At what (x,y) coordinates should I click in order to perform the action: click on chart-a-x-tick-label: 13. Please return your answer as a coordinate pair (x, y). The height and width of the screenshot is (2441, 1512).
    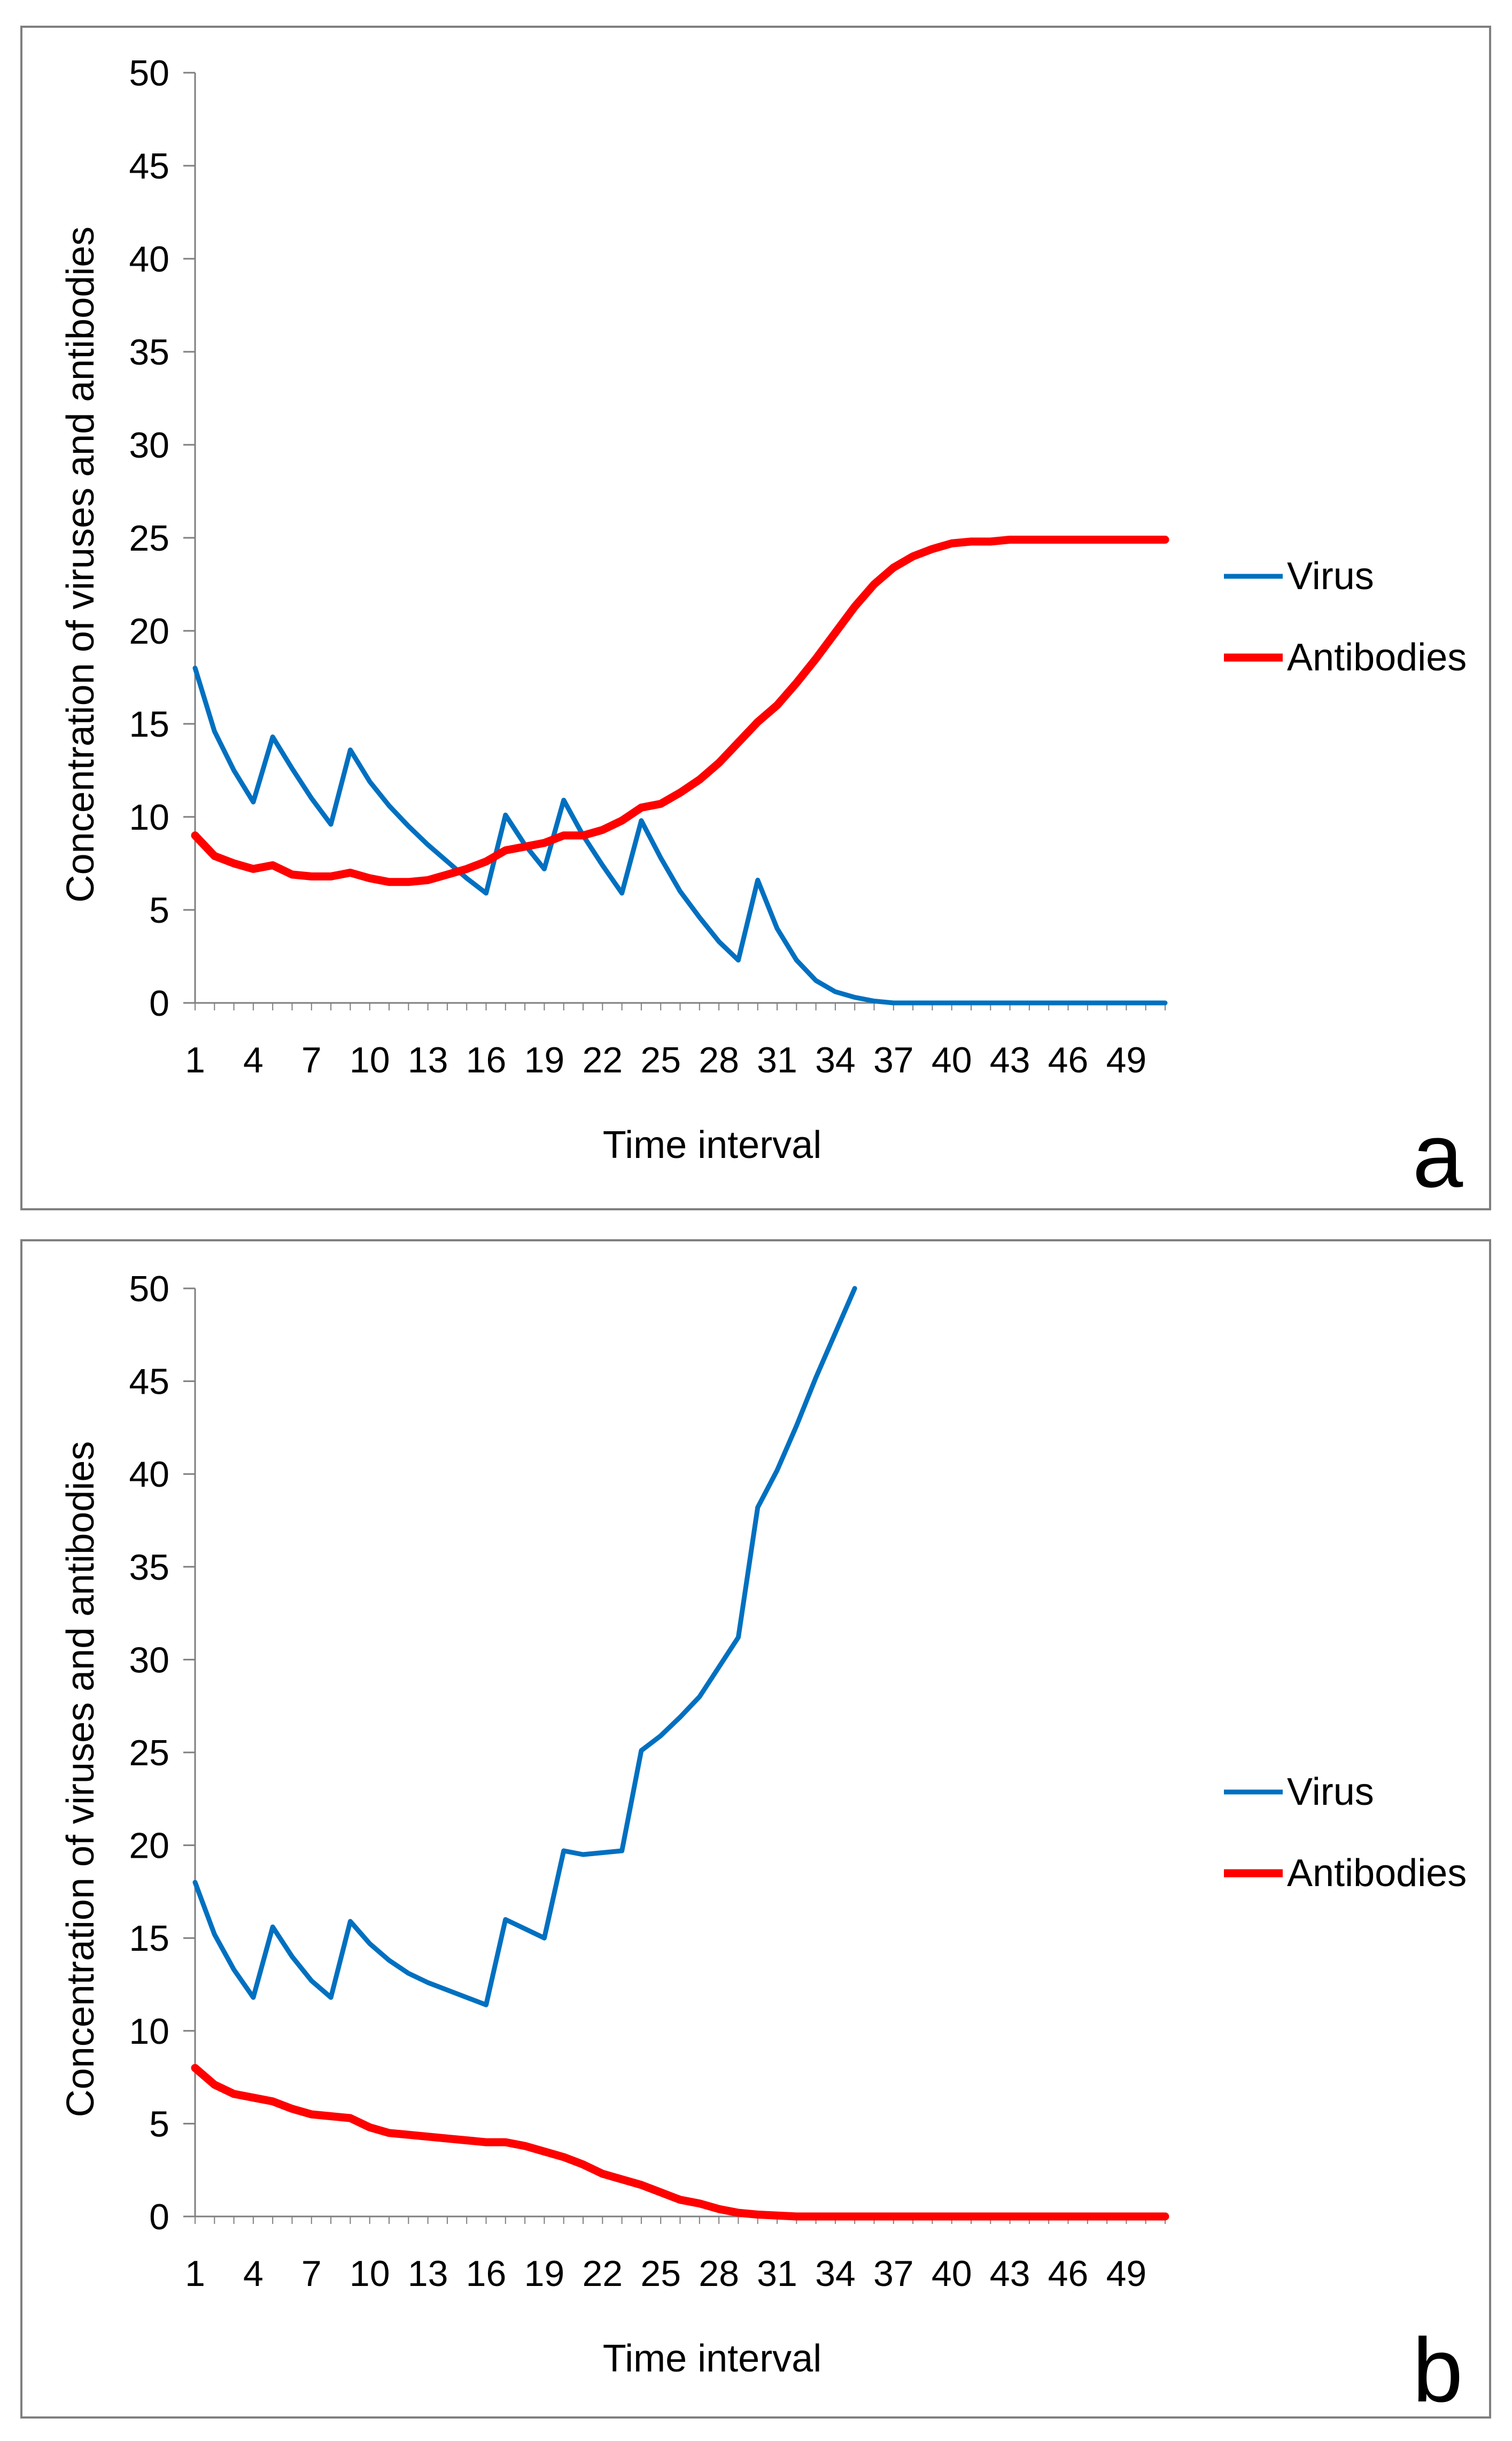
    Looking at the image, I should click on (428, 1060).